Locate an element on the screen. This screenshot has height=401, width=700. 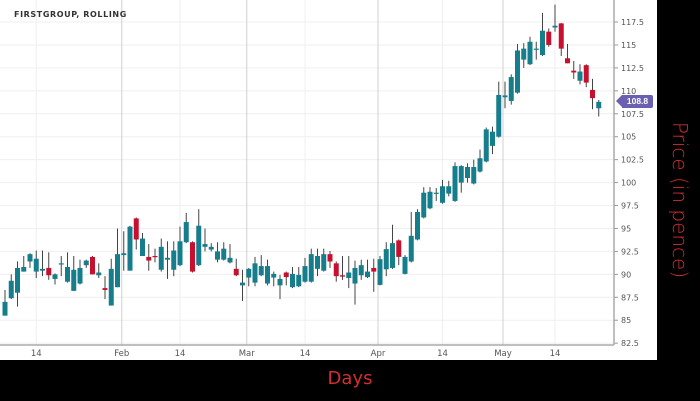
y-tick-label: 82.5 is located at coordinates (630, 343).